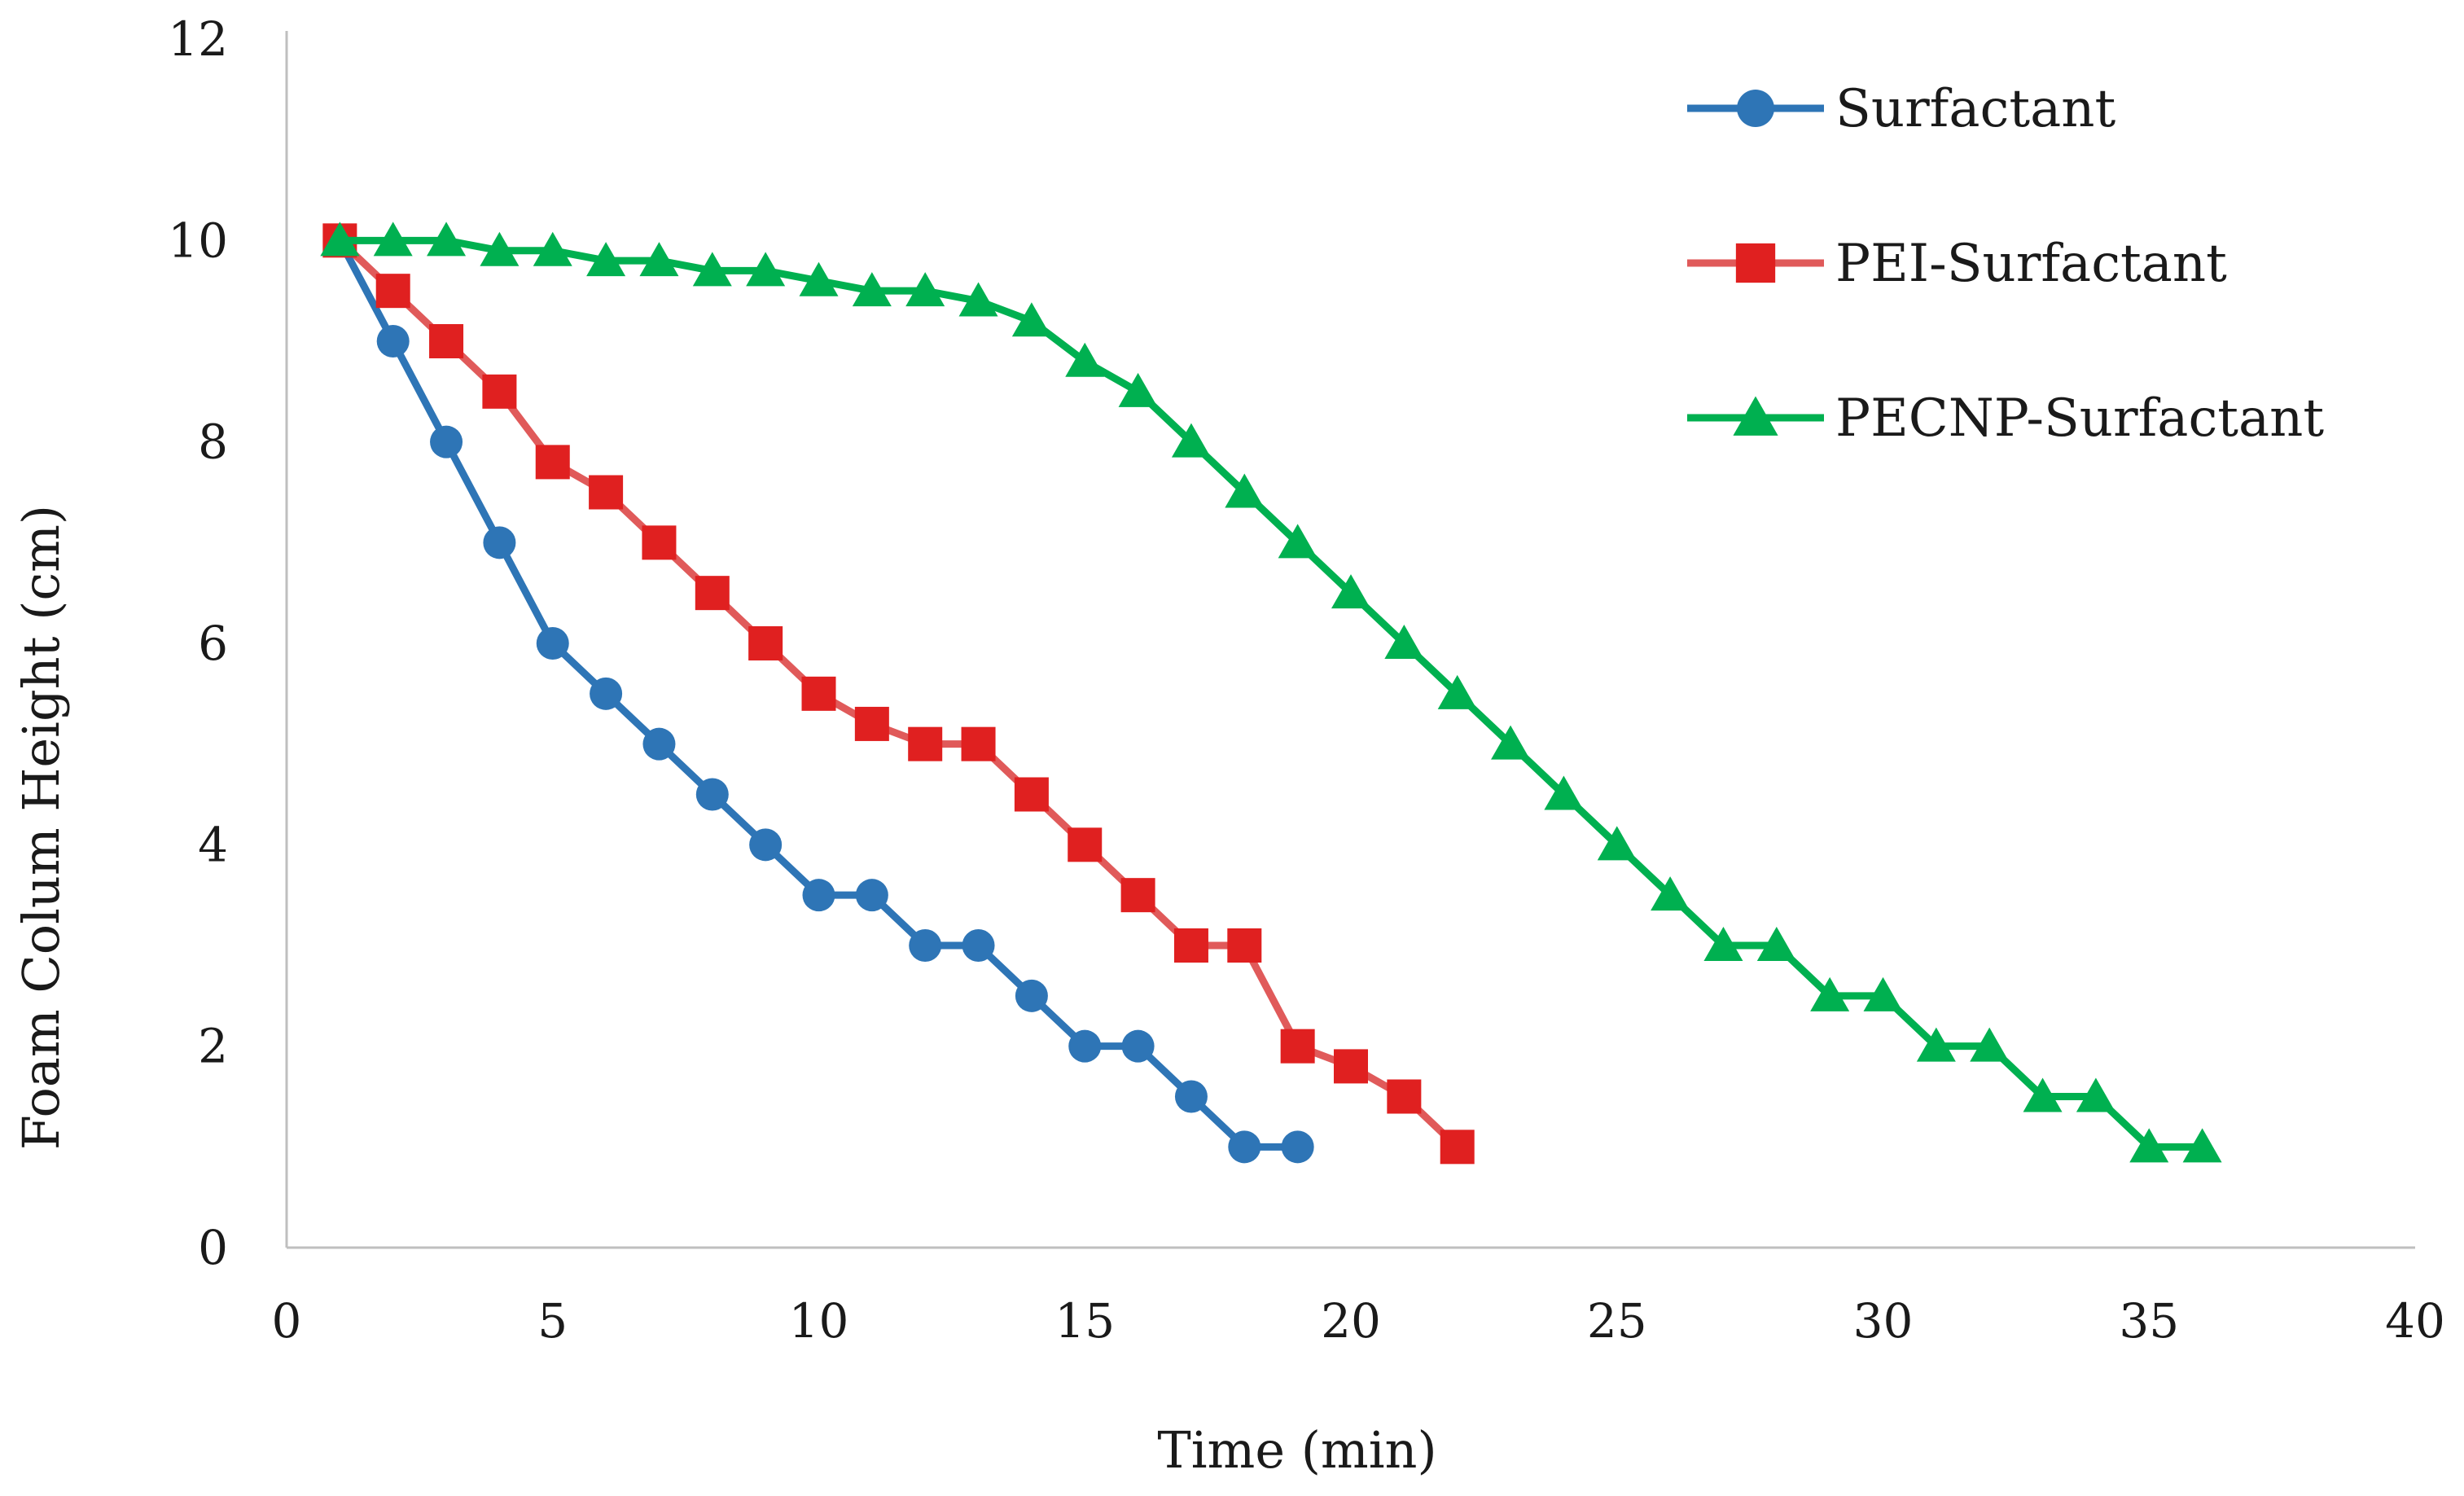  I want to click on y-tick-label: 8, so click(213, 443).